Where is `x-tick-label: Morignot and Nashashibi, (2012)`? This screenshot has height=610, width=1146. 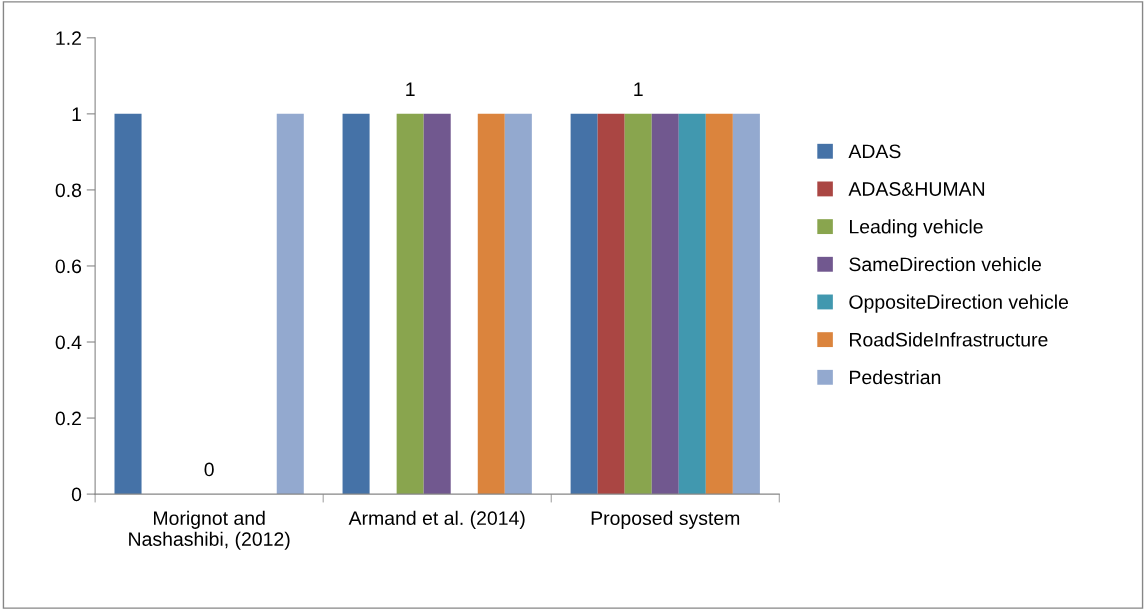
x-tick-label: Morignot and Nashashibi, (2012) is located at coordinates (209, 530).